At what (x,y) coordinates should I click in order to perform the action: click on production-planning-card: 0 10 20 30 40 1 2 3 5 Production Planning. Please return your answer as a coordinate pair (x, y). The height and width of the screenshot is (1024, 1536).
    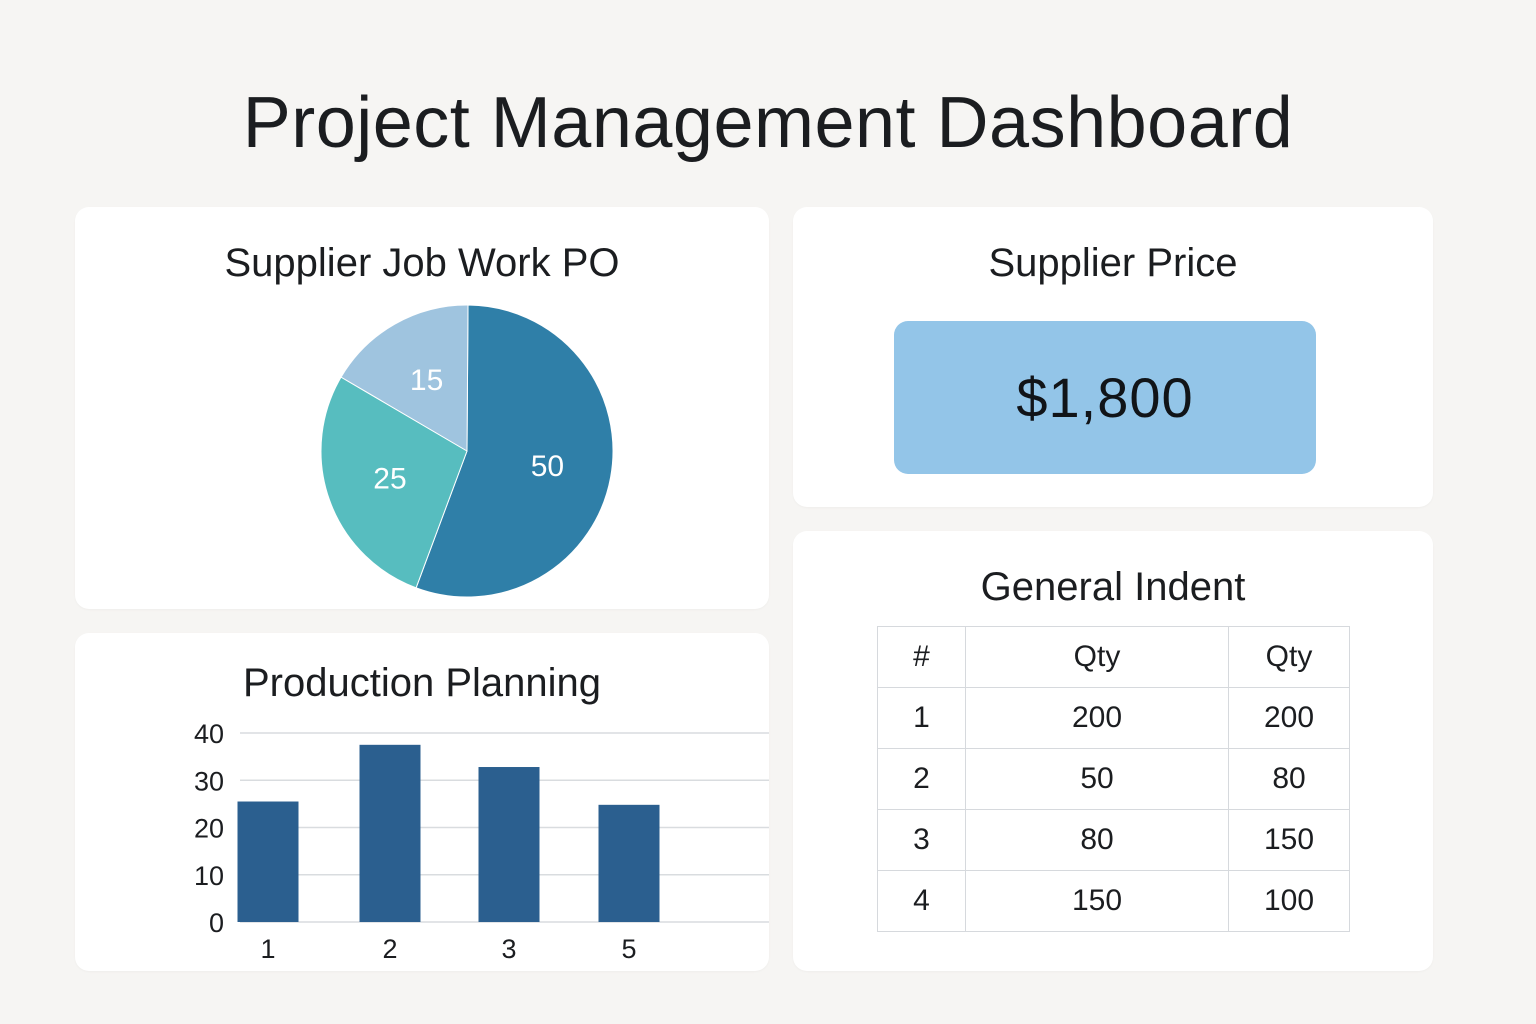
    Looking at the image, I should click on (422, 802).